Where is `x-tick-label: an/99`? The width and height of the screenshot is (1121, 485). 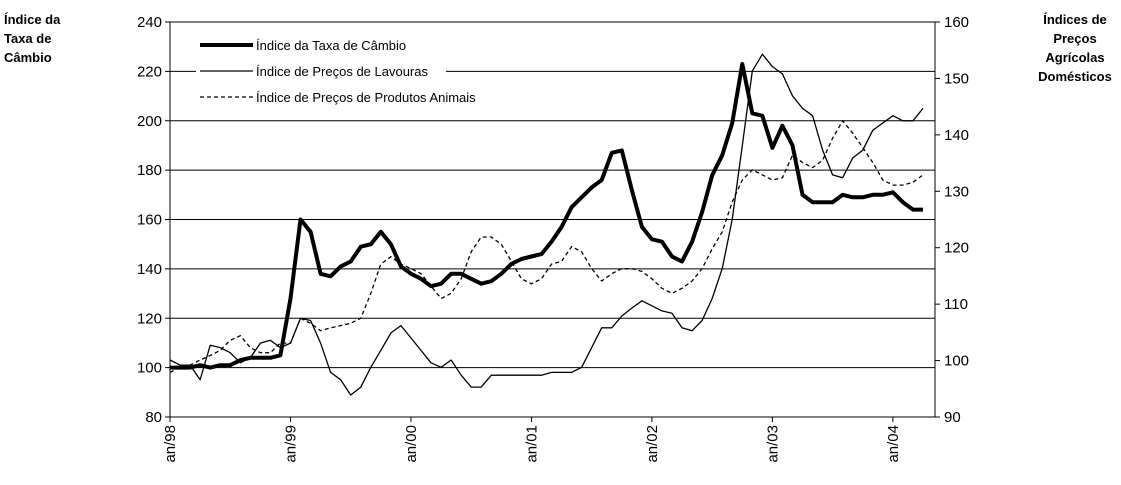
x-tick-label: an/99 is located at coordinates (290, 444).